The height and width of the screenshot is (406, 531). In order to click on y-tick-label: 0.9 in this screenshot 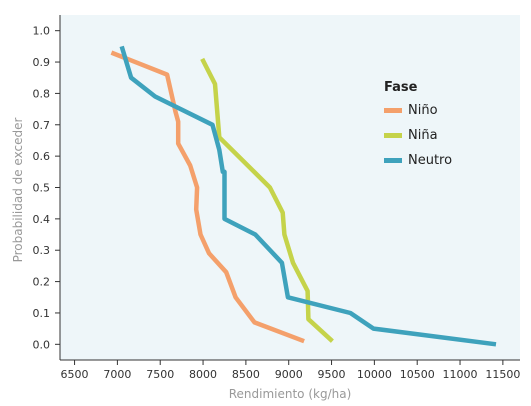, I will do `click(42, 62)`.